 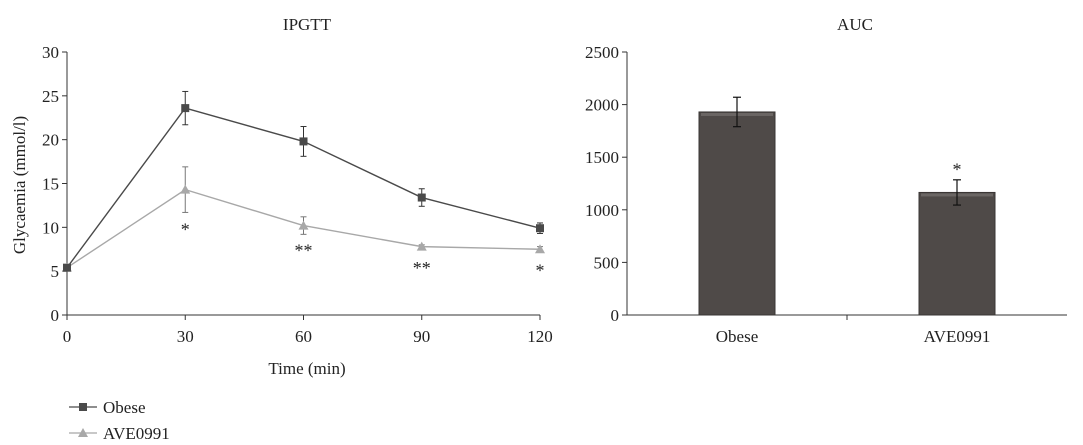 What do you see at coordinates (55, 315) in the screenshot?
I see `ipgtt-y-tick-label: 0` at bounding box center [55, 315].